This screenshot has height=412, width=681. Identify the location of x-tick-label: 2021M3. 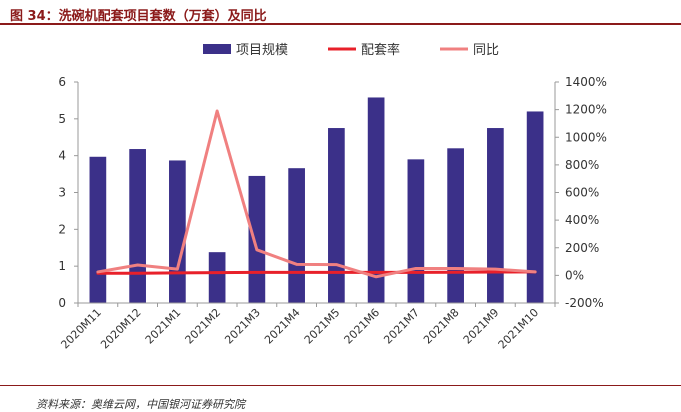
(242, 326).